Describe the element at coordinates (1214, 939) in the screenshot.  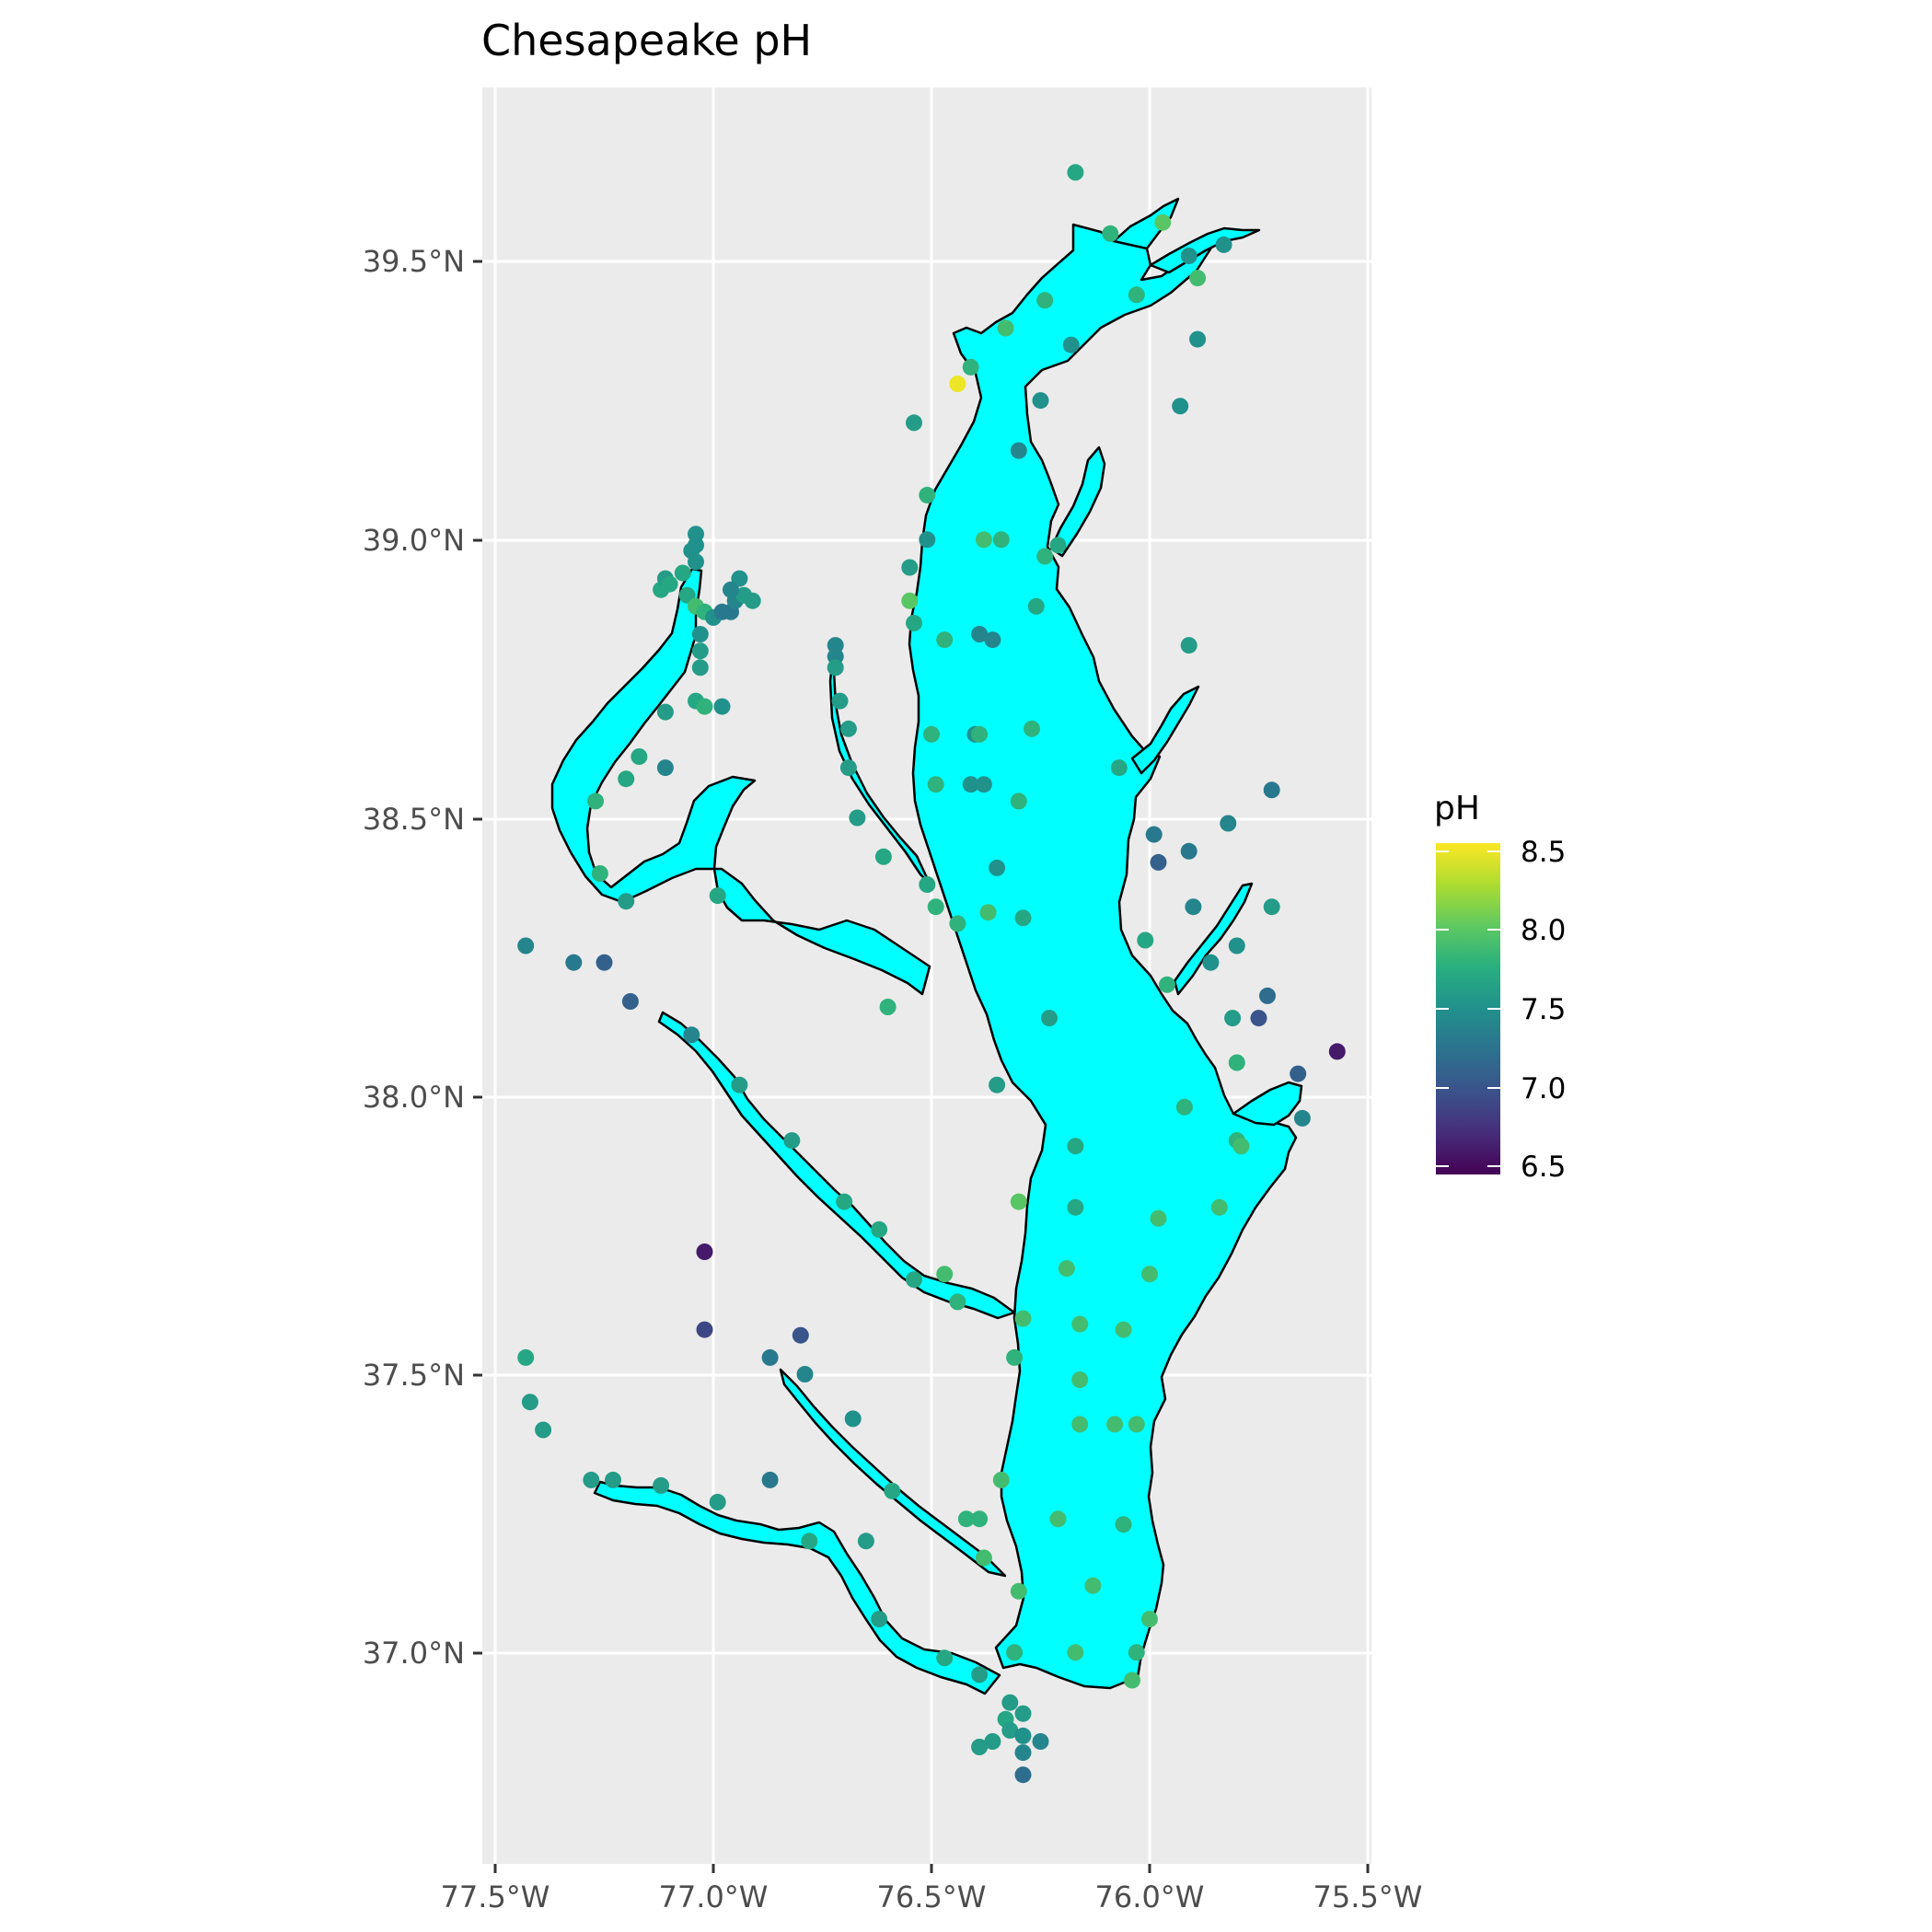
I see `nanticoke-river` at that location.